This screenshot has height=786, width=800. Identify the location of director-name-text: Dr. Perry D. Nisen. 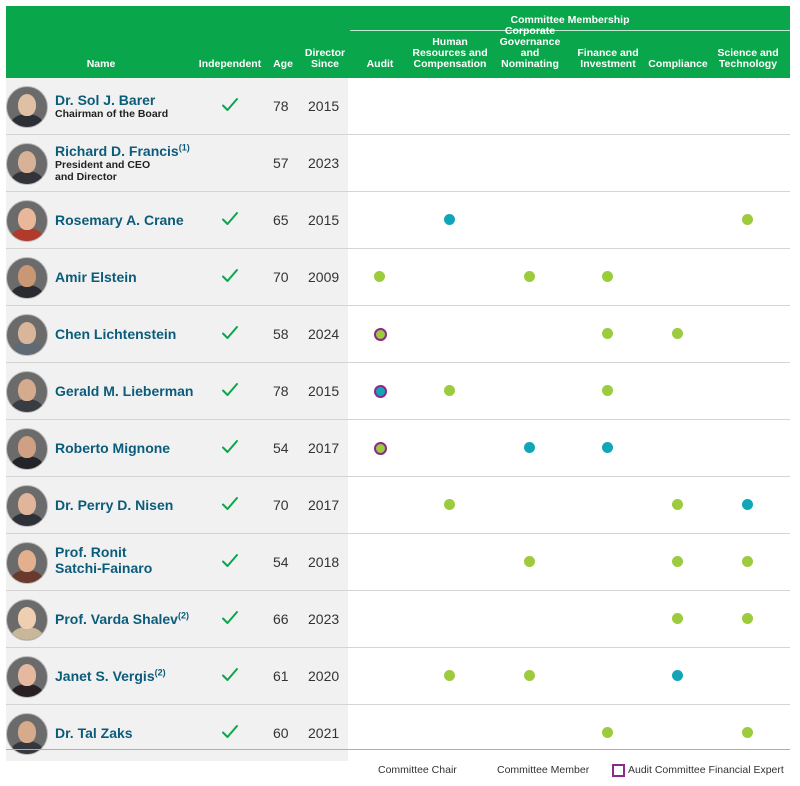
(114, 505).